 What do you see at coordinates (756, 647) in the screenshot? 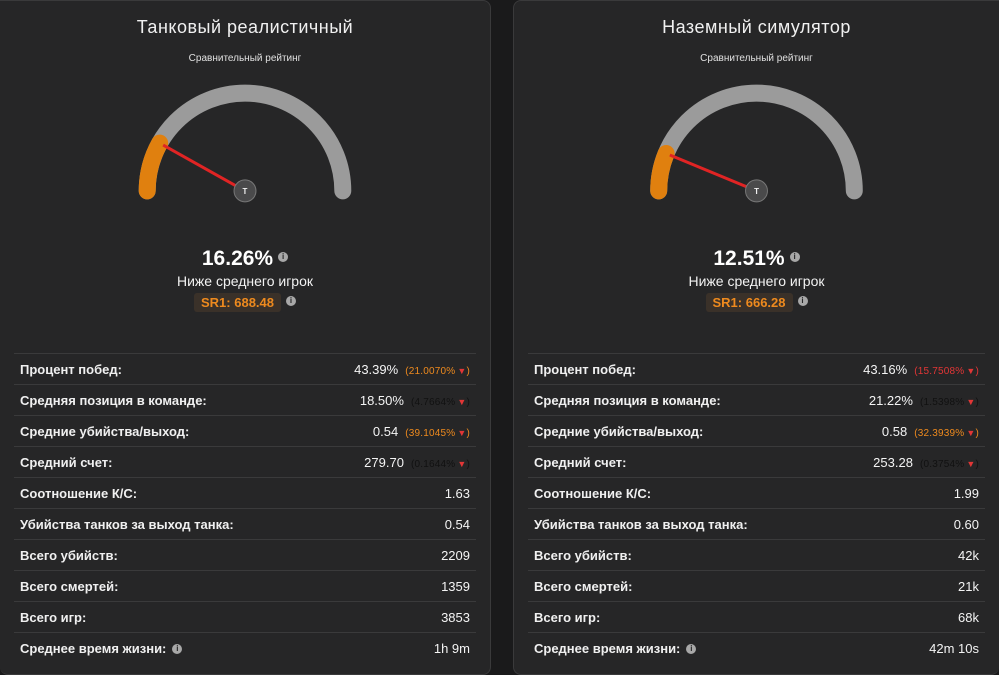
I see `stat-row: Среднее время жизни: i 42m 10s` at bounding box center [756, 647].